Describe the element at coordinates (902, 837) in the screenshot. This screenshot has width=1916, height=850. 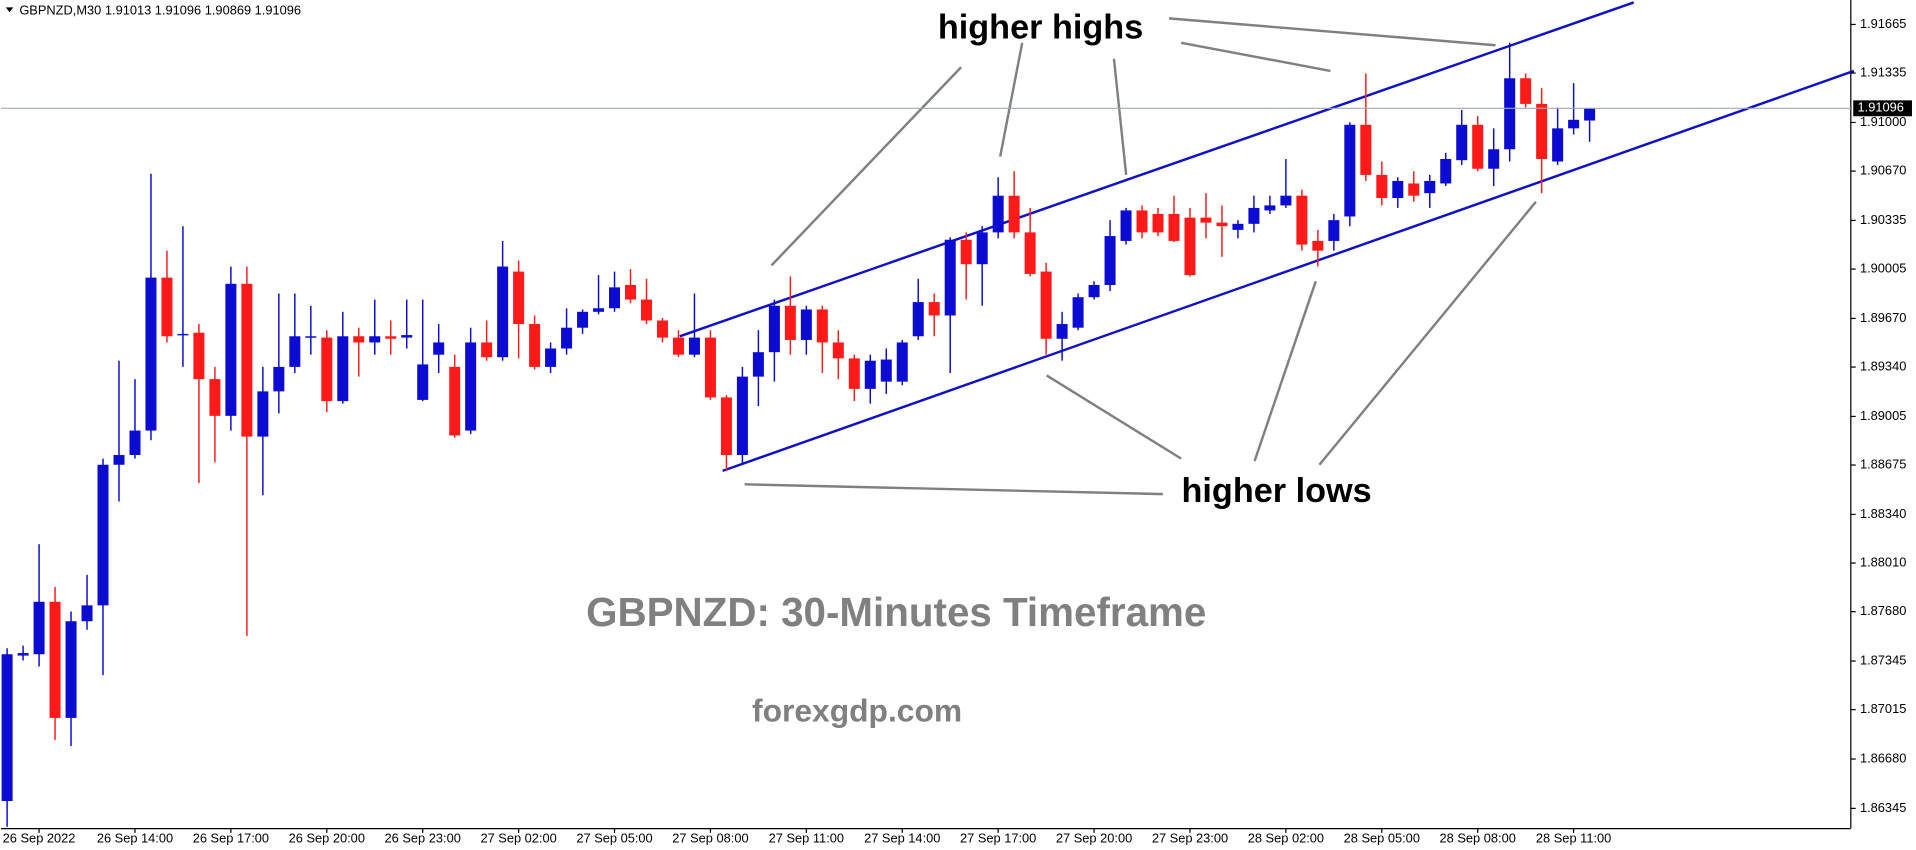
I see `x-tick-label: 27 Sep 14:00` at that location.